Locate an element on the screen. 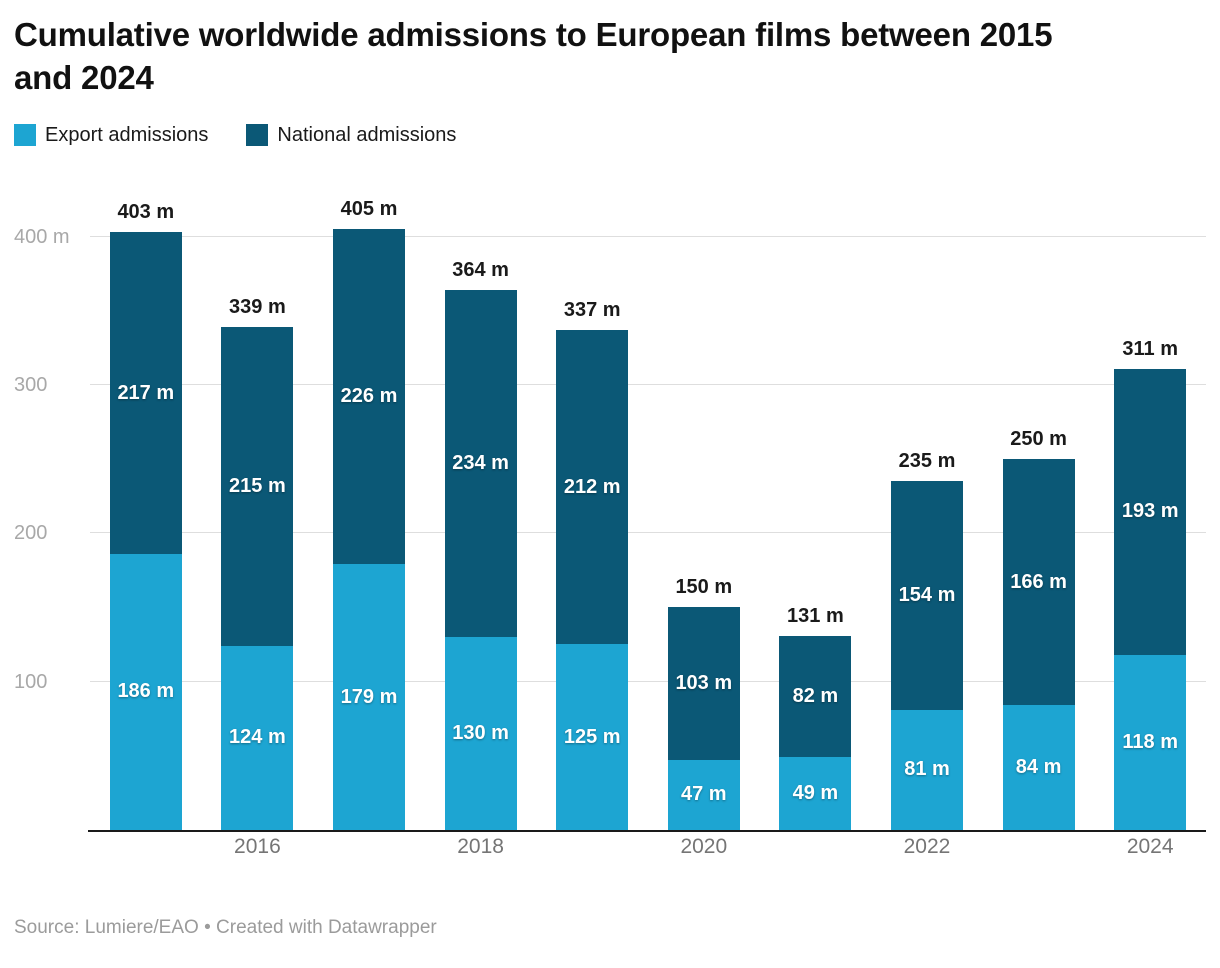 This screenshot has height=968, width=1220. bar-segment-export: 47 m is located at coordinates (703, 795).